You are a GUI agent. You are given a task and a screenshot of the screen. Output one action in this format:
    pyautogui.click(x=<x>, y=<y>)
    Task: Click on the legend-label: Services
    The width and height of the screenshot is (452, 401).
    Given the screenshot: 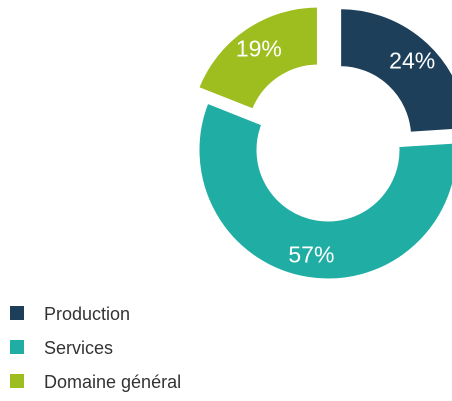 What is the action you would take?
    pyautogui.click(x=78, y=348)
    